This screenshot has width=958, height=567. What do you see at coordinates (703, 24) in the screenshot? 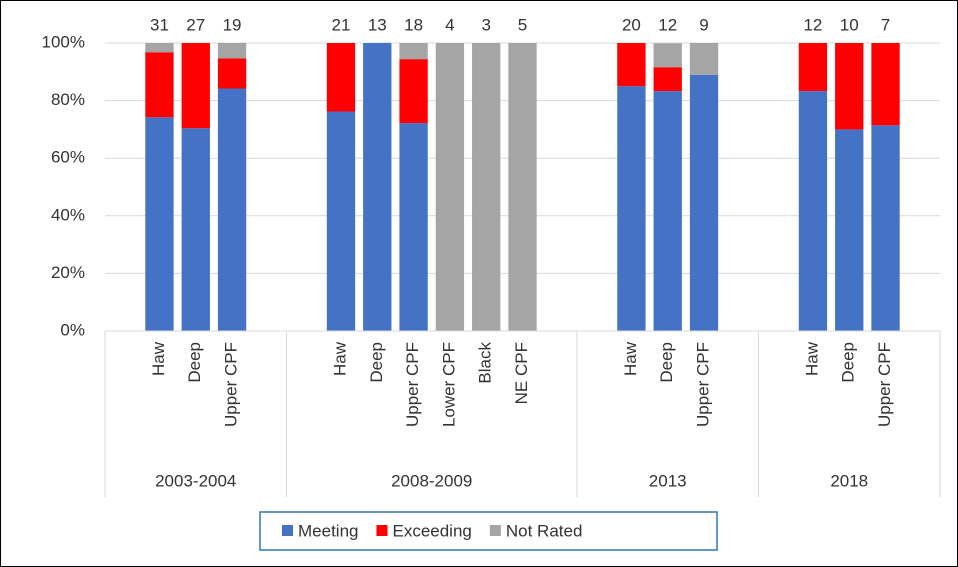
I see `total-label: 9` at bounding box center [703, 24].